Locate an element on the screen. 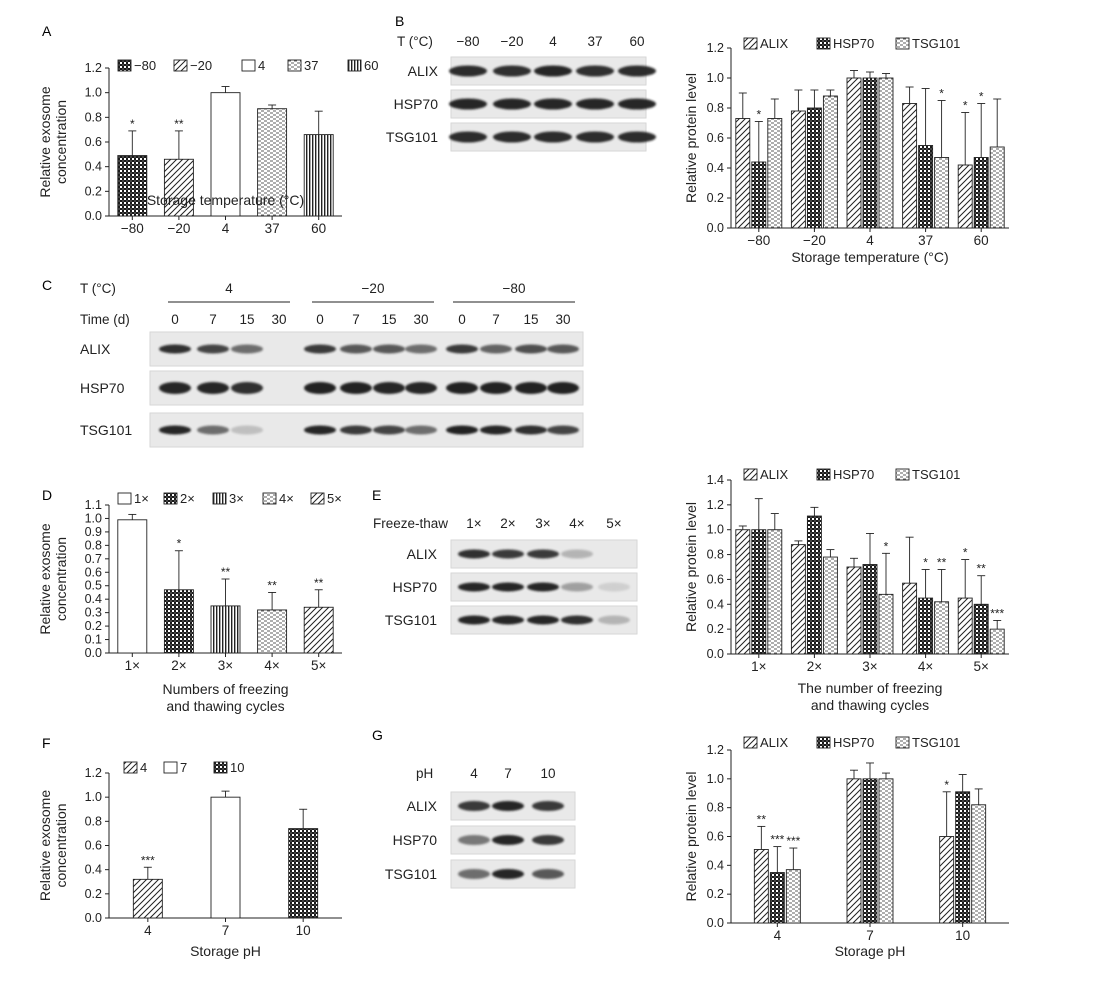  x-tick-label: 1× is located at coordinates (132, 665).